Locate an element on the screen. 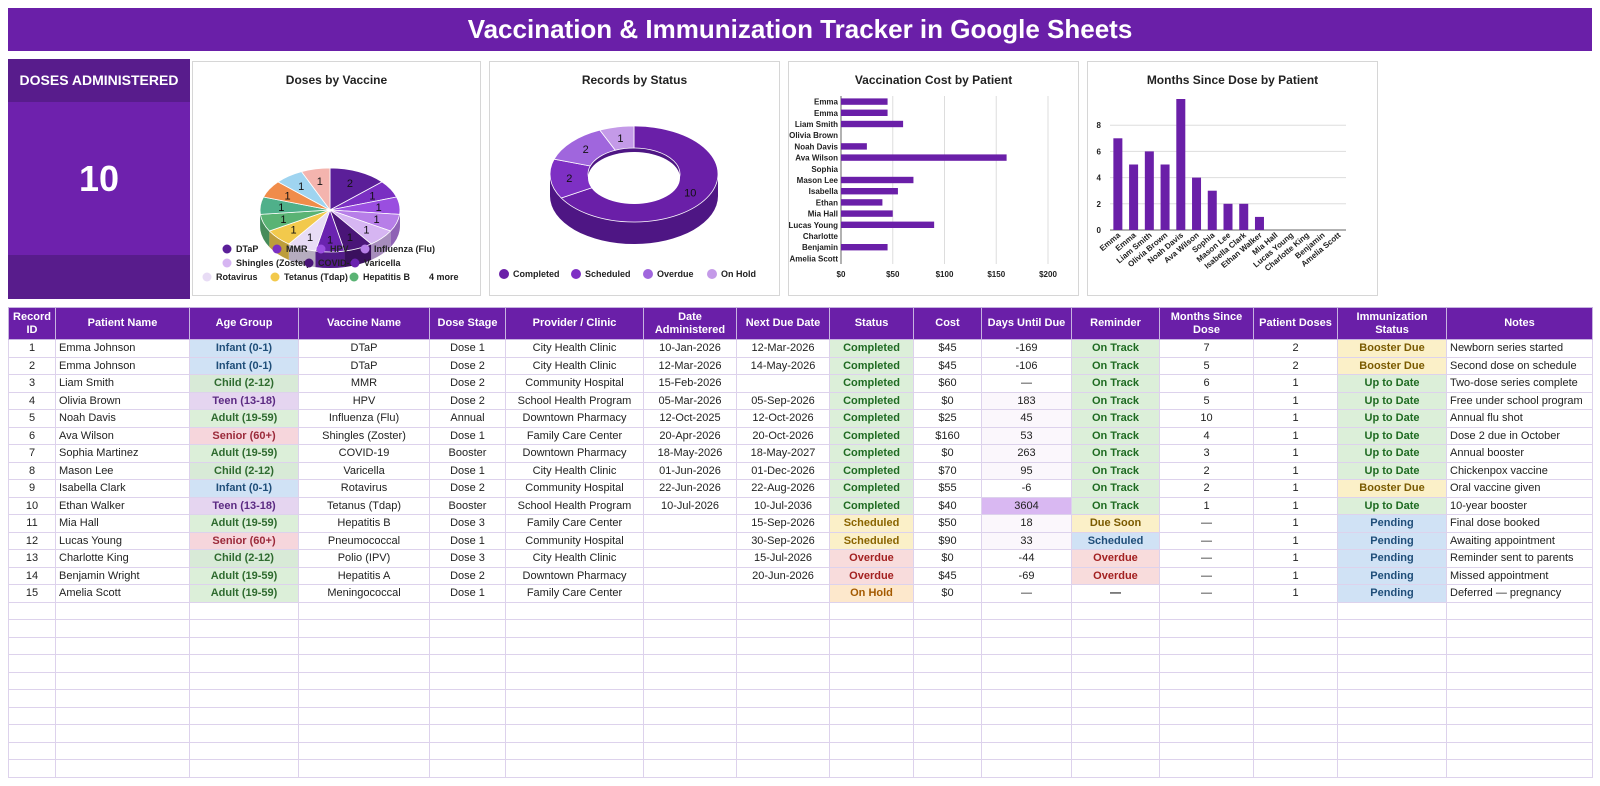 This screenshot has height=786, width=1600. cell-cost: $45 is located at coordinates (947, 365).